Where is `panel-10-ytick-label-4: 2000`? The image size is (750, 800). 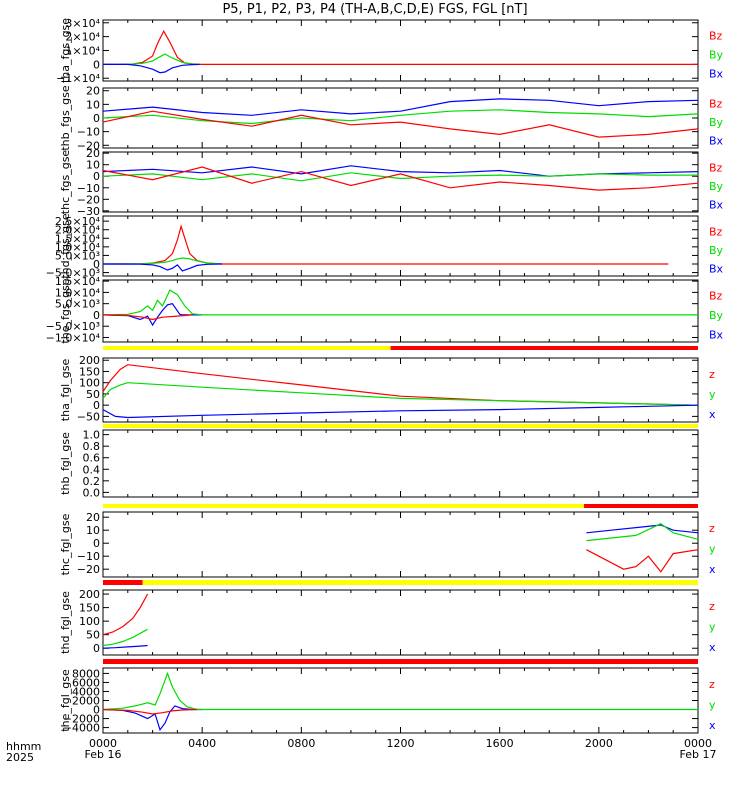 panel-10-ytick-label-4: 2000 is located at coordinates (86, 701).